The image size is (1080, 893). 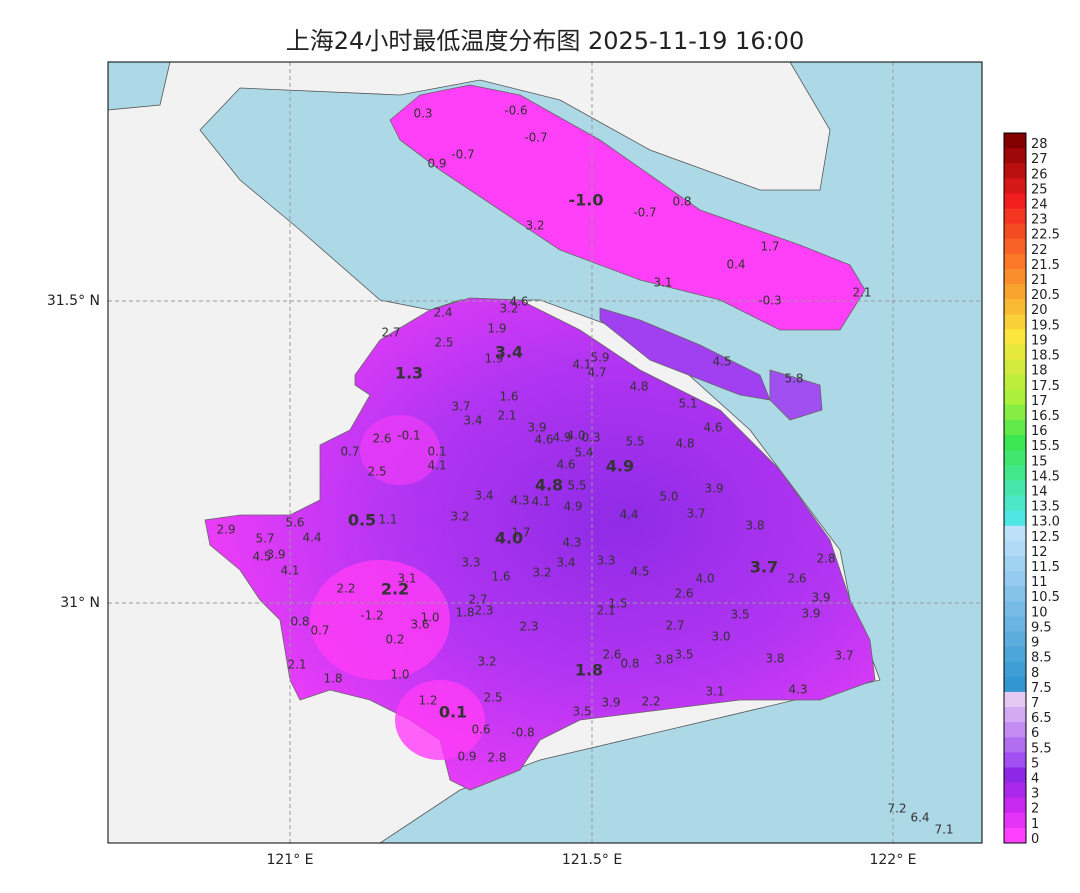 I want to click on station-value: 4.8, so click(x=684, y=444).